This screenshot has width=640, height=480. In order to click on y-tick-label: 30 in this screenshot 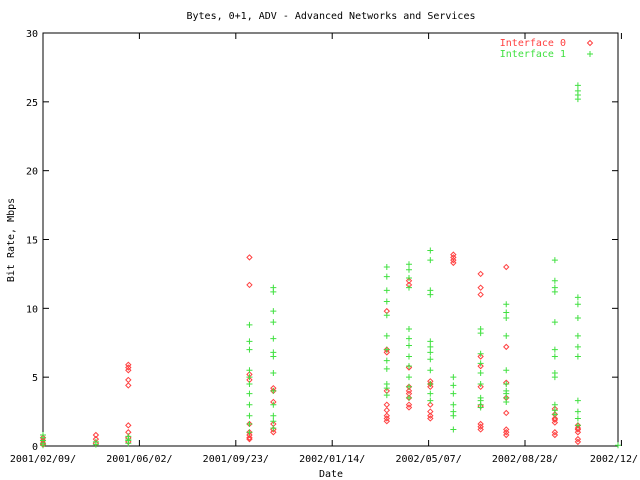, I will do `click(32, 34)`.